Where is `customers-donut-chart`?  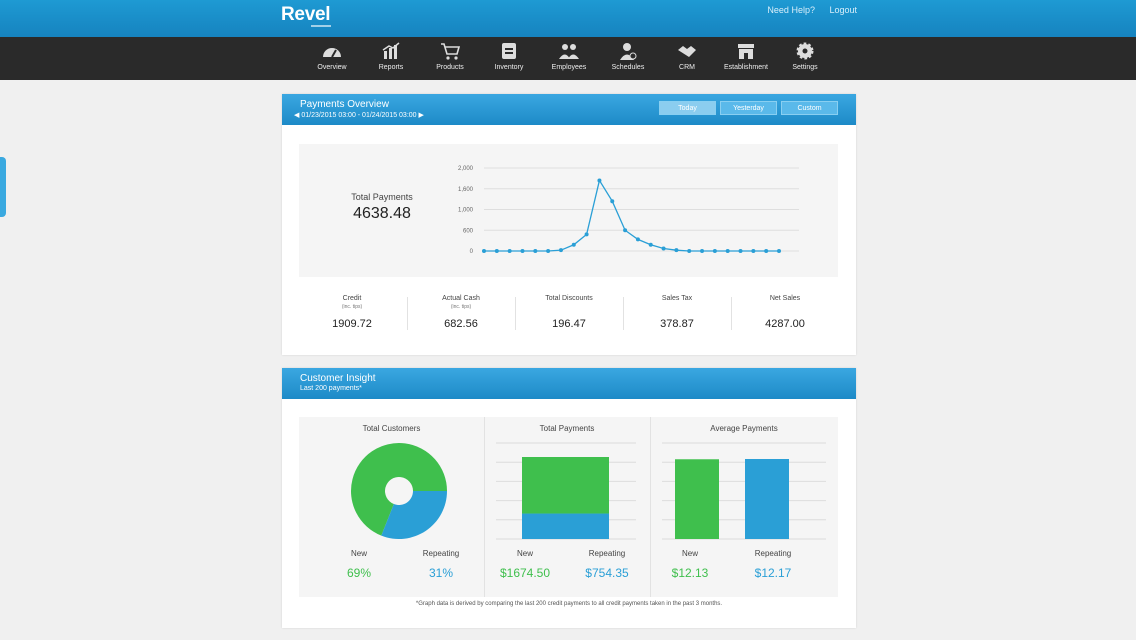
customers-donut-chart is located at coordinates (399, 491).